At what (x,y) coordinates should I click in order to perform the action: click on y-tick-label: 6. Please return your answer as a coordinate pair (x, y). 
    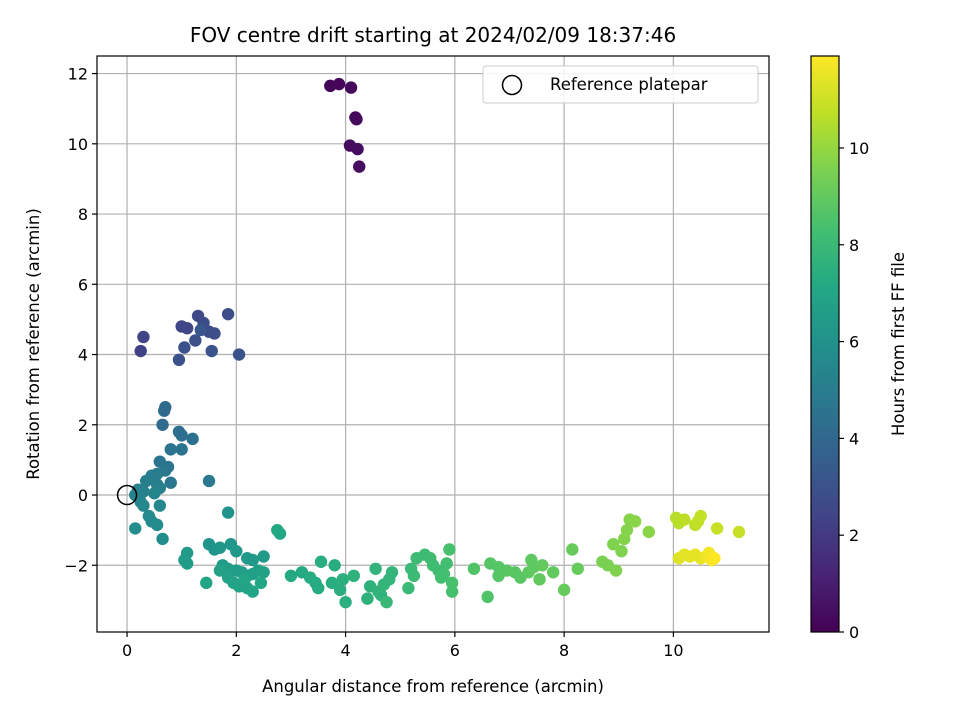
    Looking at the image, I should click on (83, 284).